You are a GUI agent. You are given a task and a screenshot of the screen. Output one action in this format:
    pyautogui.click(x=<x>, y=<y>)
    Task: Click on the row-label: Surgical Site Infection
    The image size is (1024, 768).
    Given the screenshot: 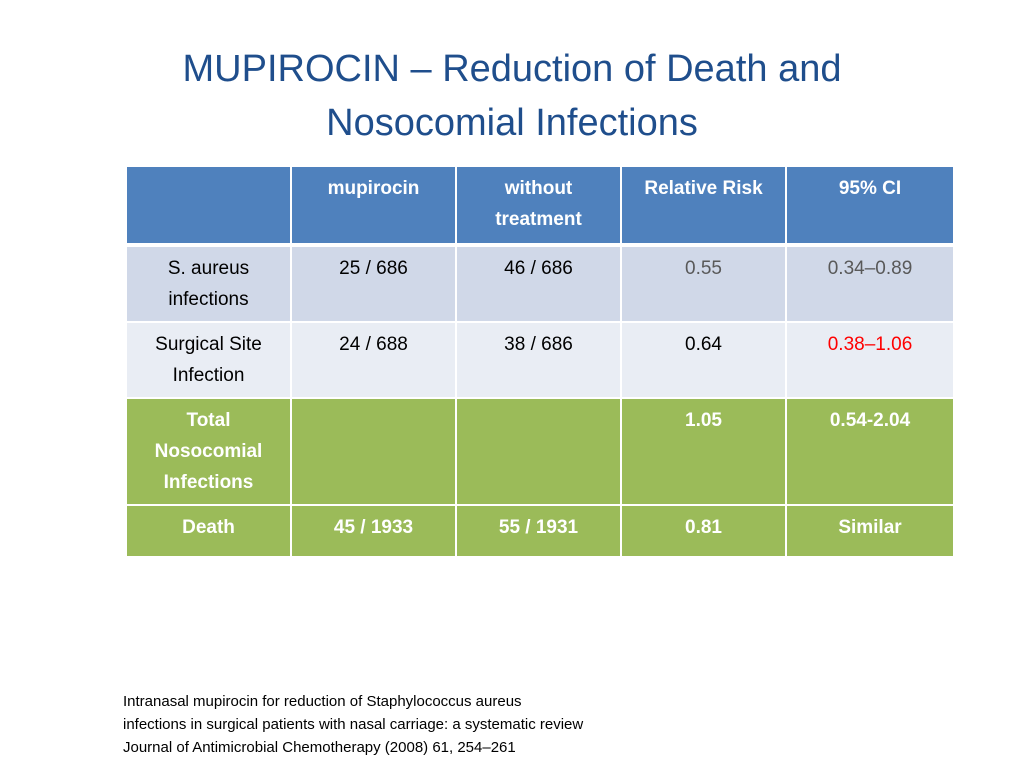 What is the action you would take?
    pyautogui.click(x=209, y=361)
    